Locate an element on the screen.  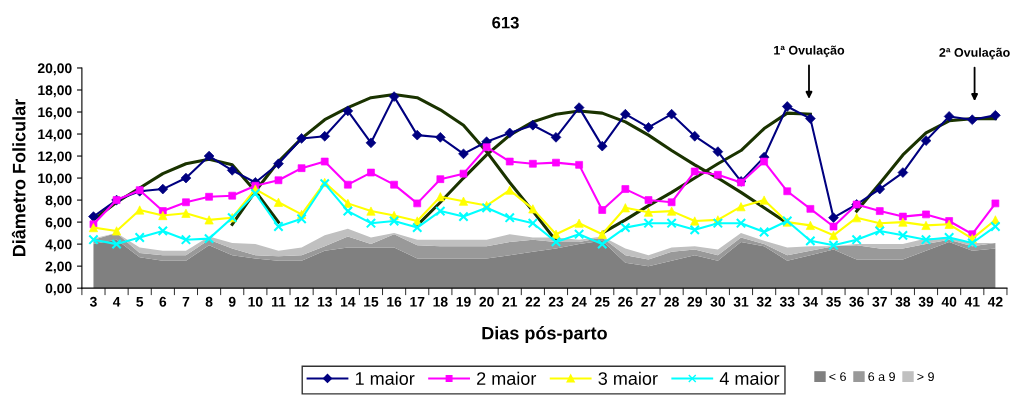
x-tick-label: 30 is located at coordinates (718, 301).